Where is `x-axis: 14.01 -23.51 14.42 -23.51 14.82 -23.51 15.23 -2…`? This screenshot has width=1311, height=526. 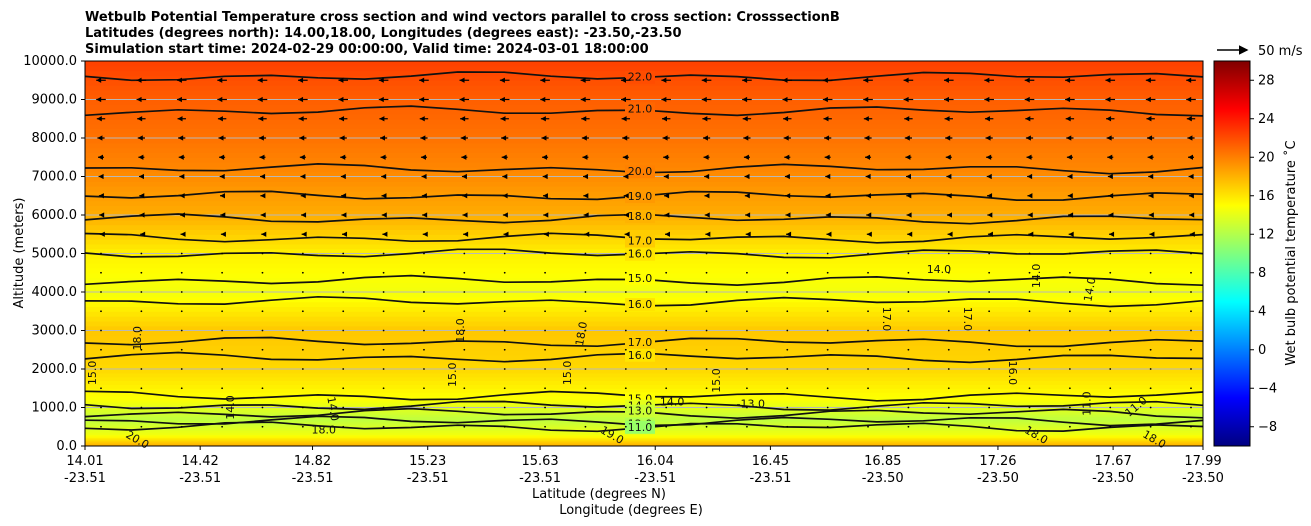
x-axis: 14.01 -23.51 14.42 -23.51 14.82 -23.51 15.23 -2… is located at coordinates (644, 466).